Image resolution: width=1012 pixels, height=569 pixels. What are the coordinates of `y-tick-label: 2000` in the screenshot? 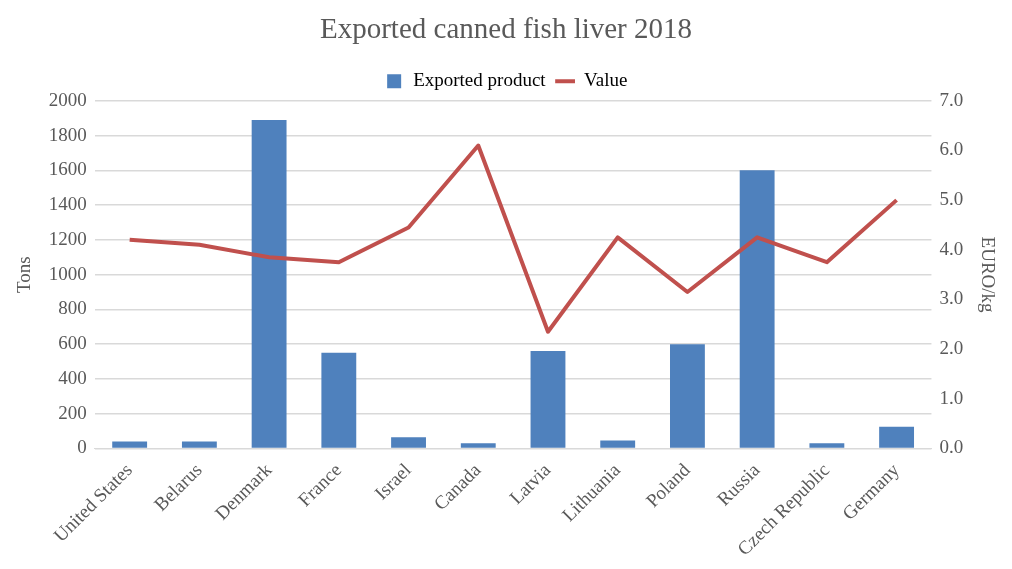 It's located at (67, 99).